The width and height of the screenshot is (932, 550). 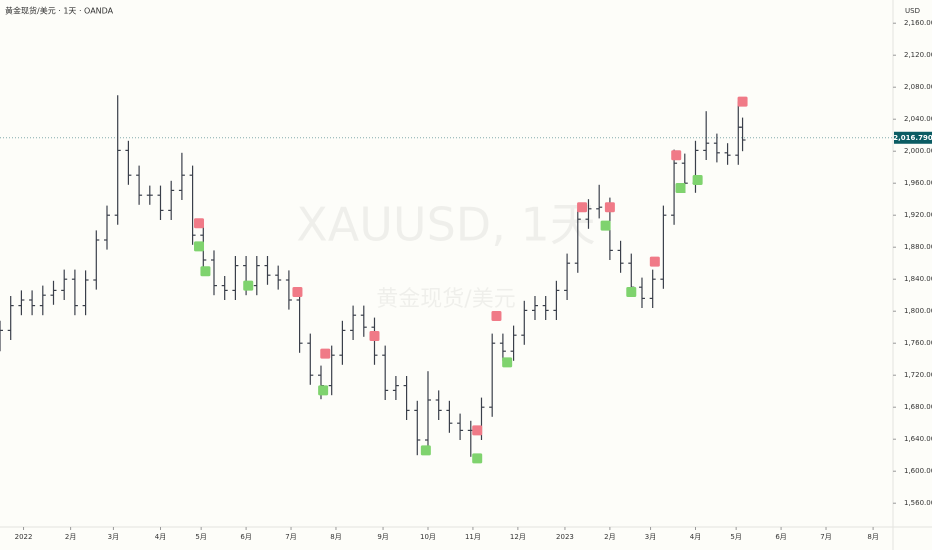 I want to click on watermark-sub: 黄金现货/美元, so click(x=445, y=299).